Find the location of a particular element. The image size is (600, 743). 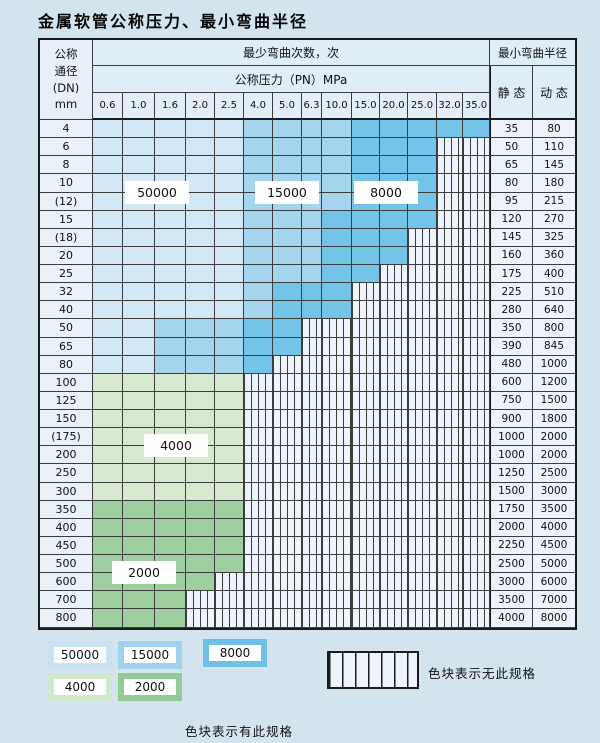

pressure-header-cell: 10.0 is located at coordinates (337, 106).